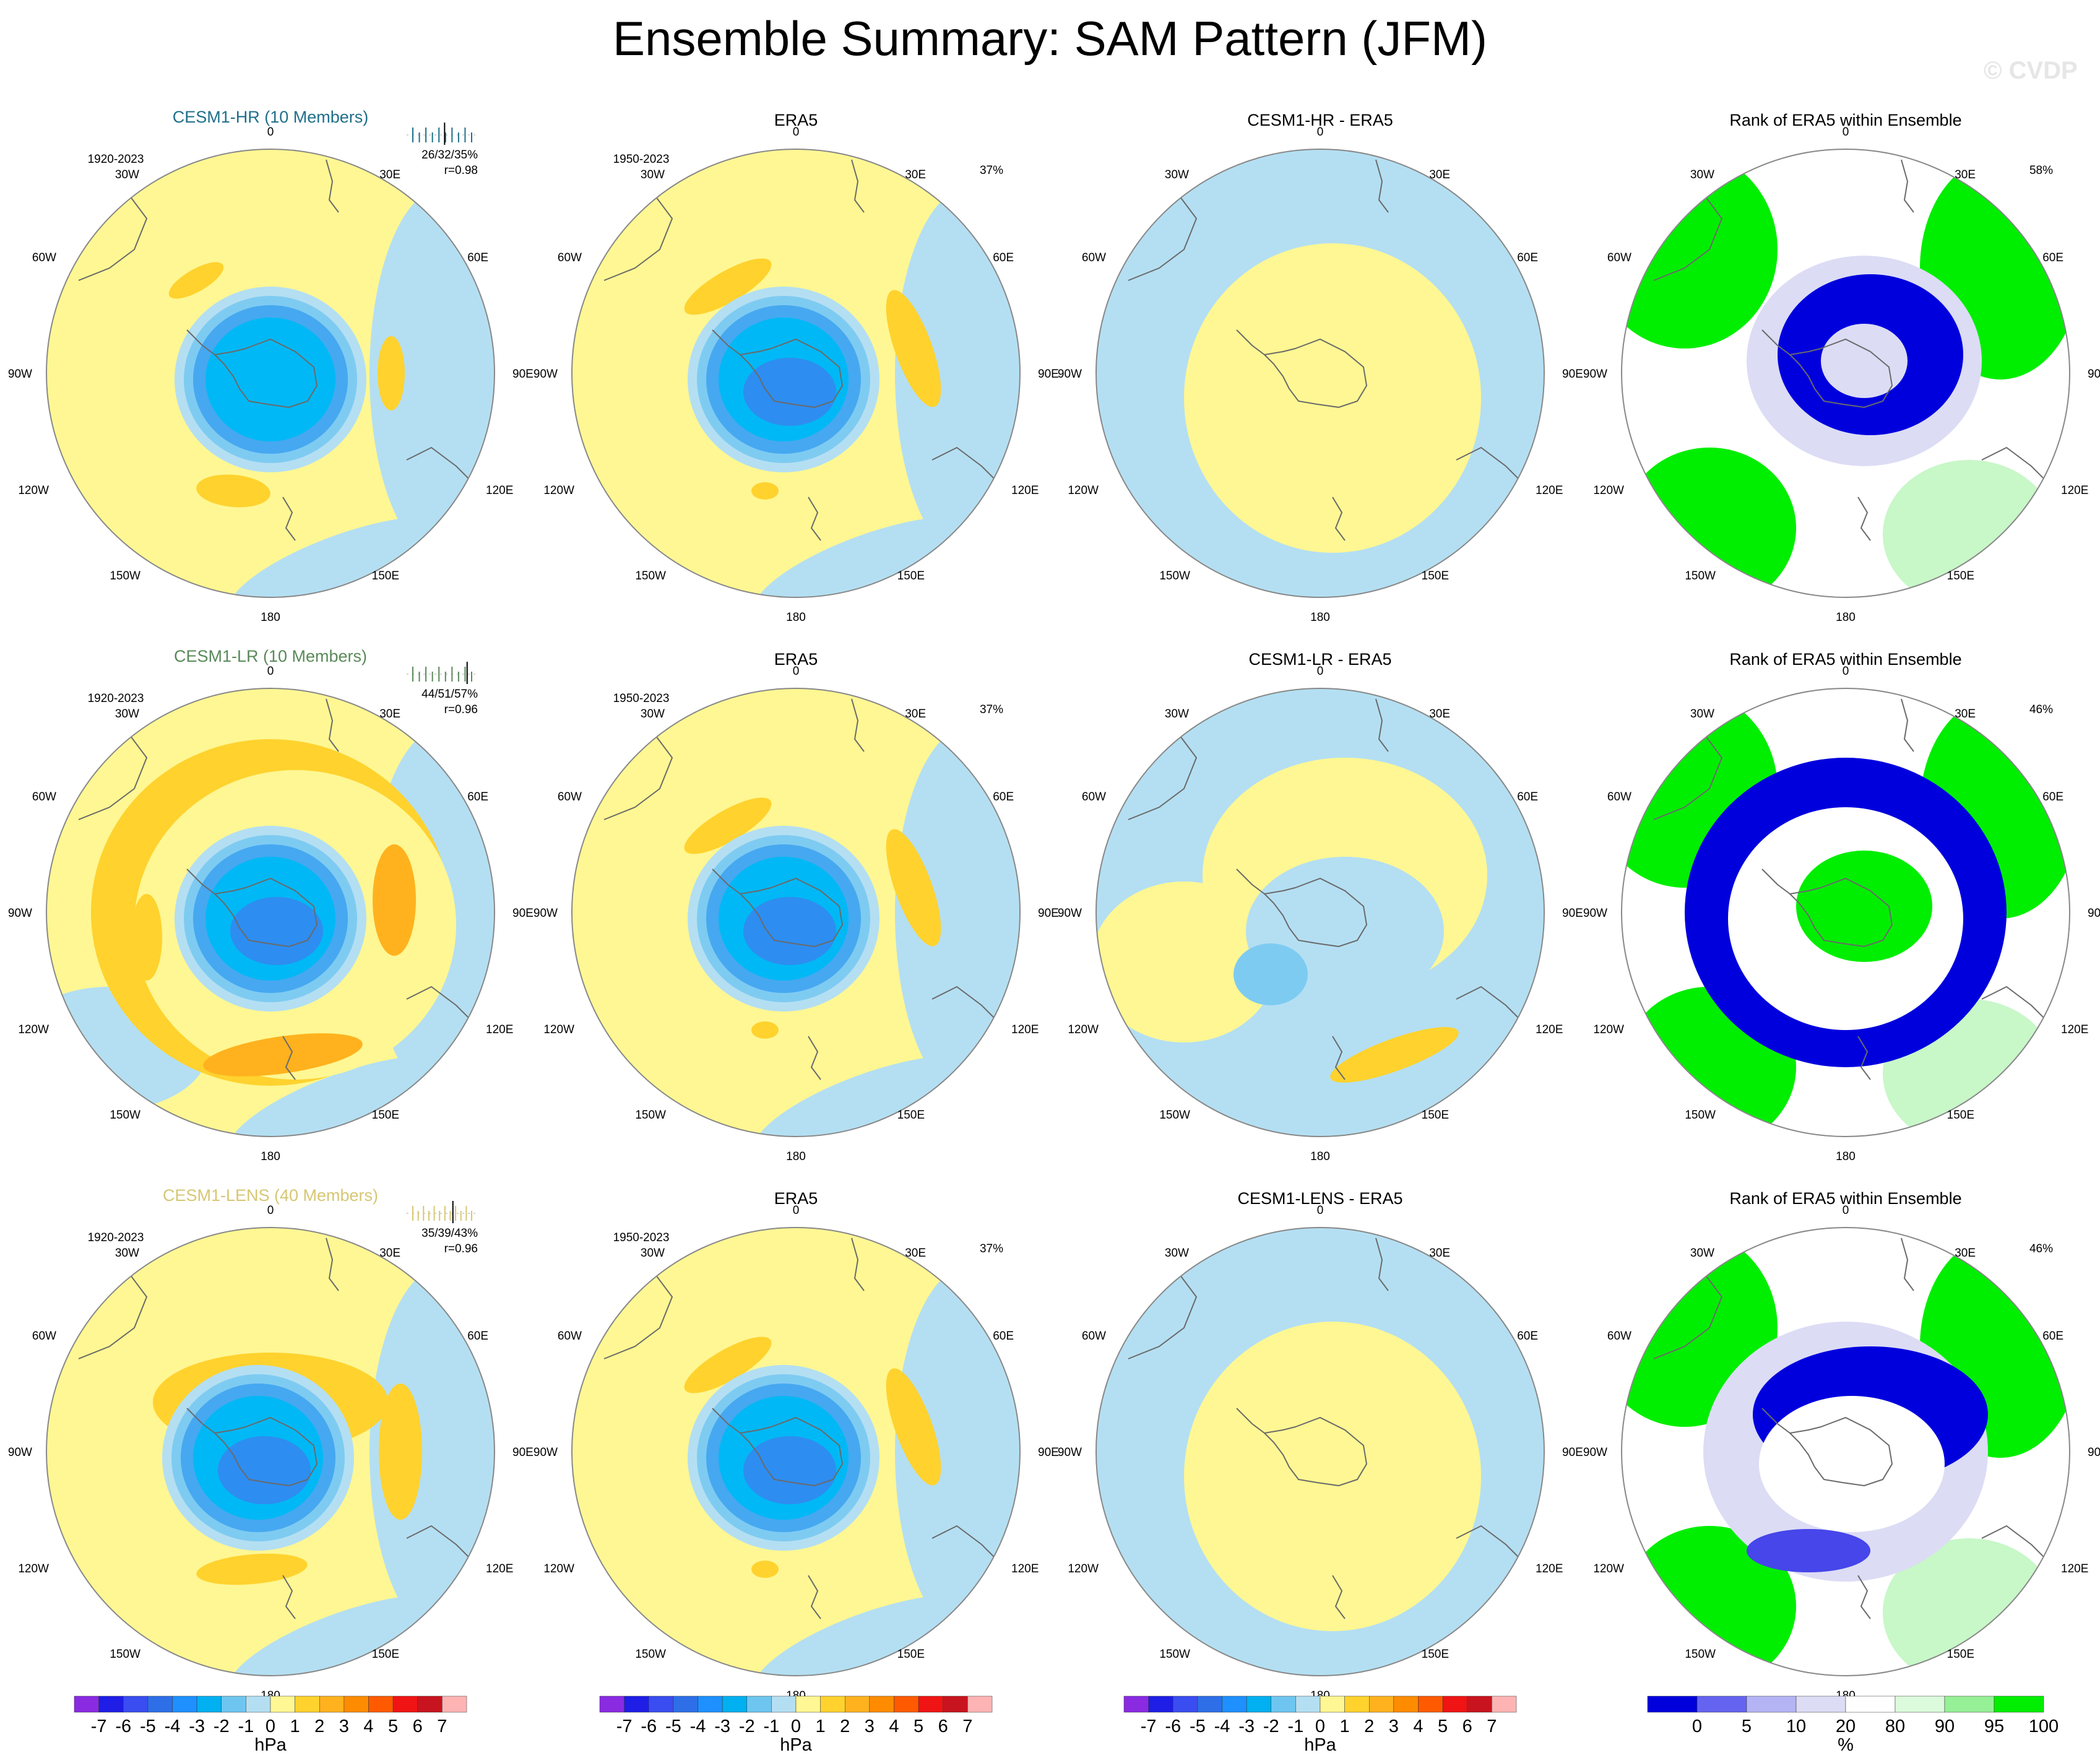 The image size is (2100, 1763). I want to click on colorbar-unit: %, so click(1846, 1745).